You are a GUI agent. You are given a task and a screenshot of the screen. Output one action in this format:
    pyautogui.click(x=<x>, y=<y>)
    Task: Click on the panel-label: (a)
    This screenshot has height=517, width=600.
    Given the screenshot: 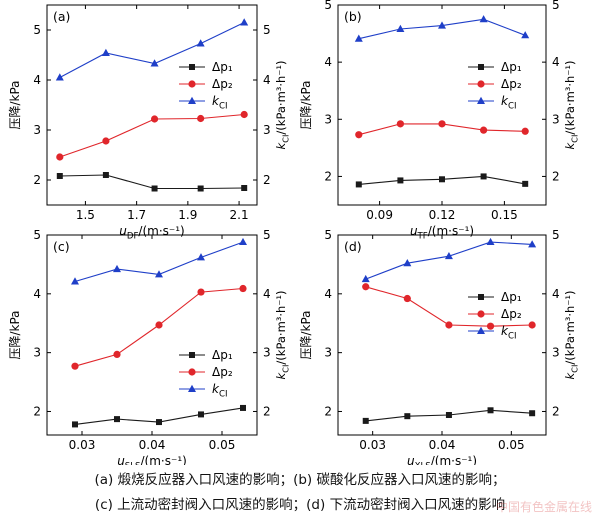 What is the action you would take?
    pyautogui.click(x=61, y=16)
    